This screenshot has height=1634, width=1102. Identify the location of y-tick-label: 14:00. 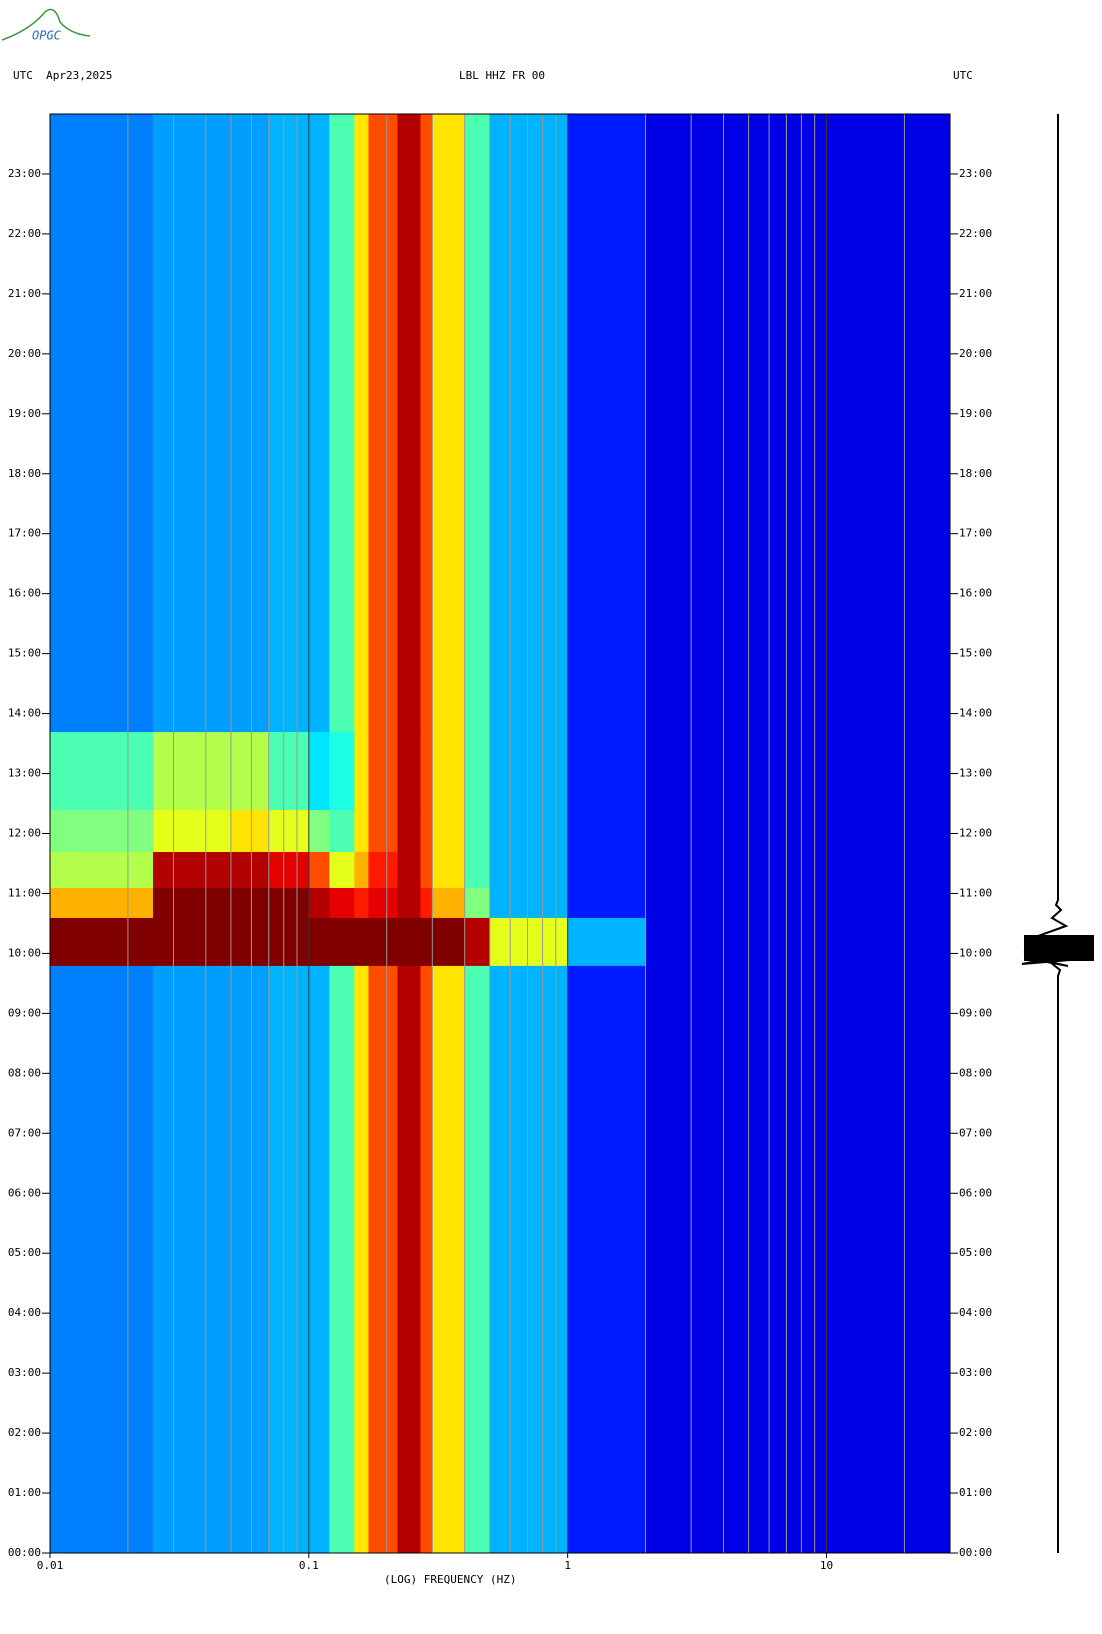
(975, 713).